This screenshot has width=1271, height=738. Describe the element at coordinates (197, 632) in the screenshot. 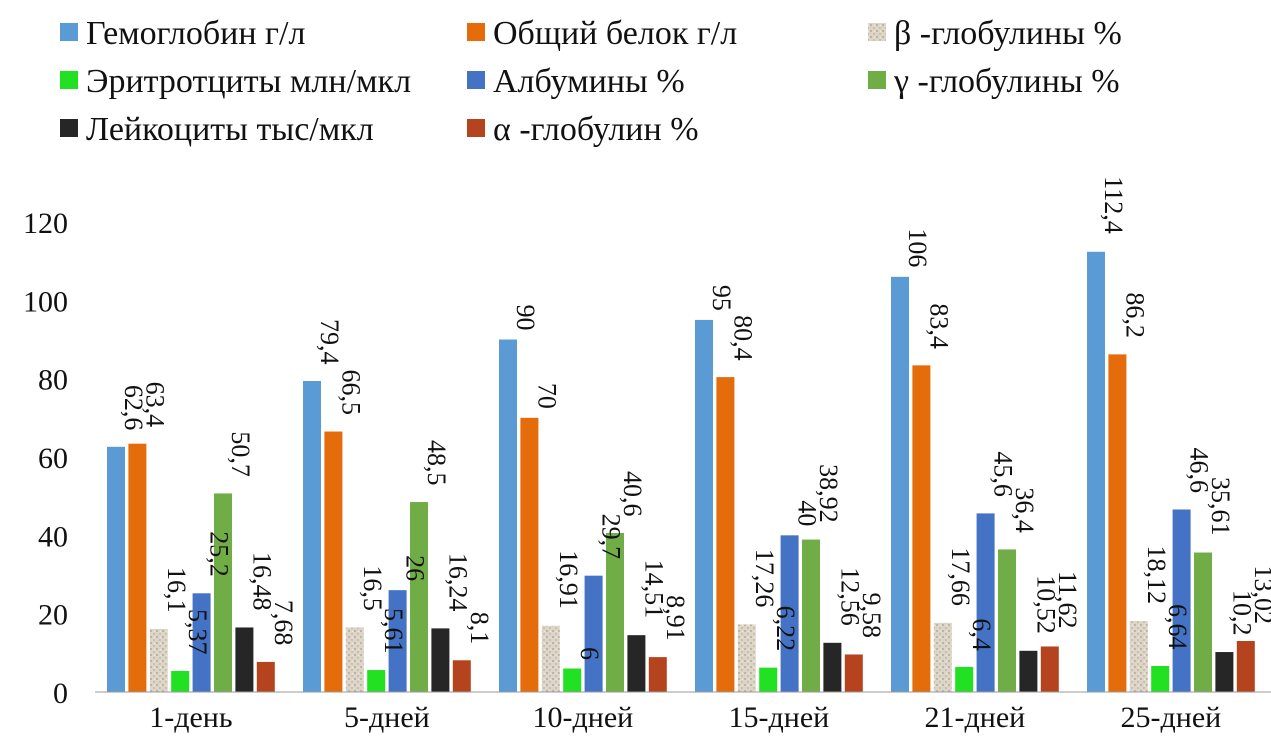

I see `data-label: 5,37` at that location.